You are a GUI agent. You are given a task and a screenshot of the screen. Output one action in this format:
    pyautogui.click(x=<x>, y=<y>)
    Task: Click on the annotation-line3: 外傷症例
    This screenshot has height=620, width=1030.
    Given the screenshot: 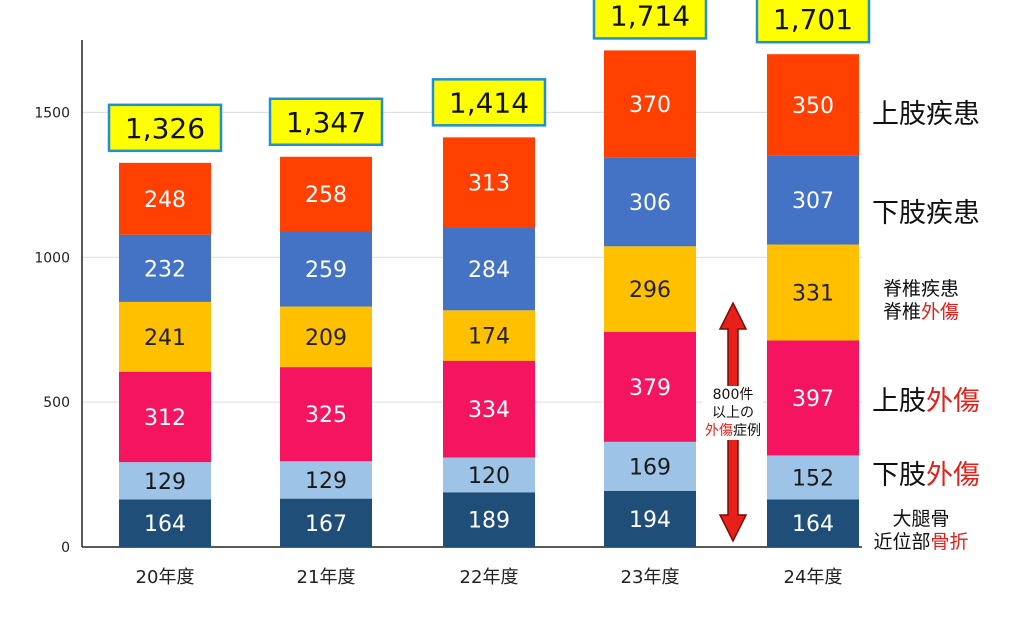 What is the action you would take?
    pyautogui.click(x=733, y=431)
    